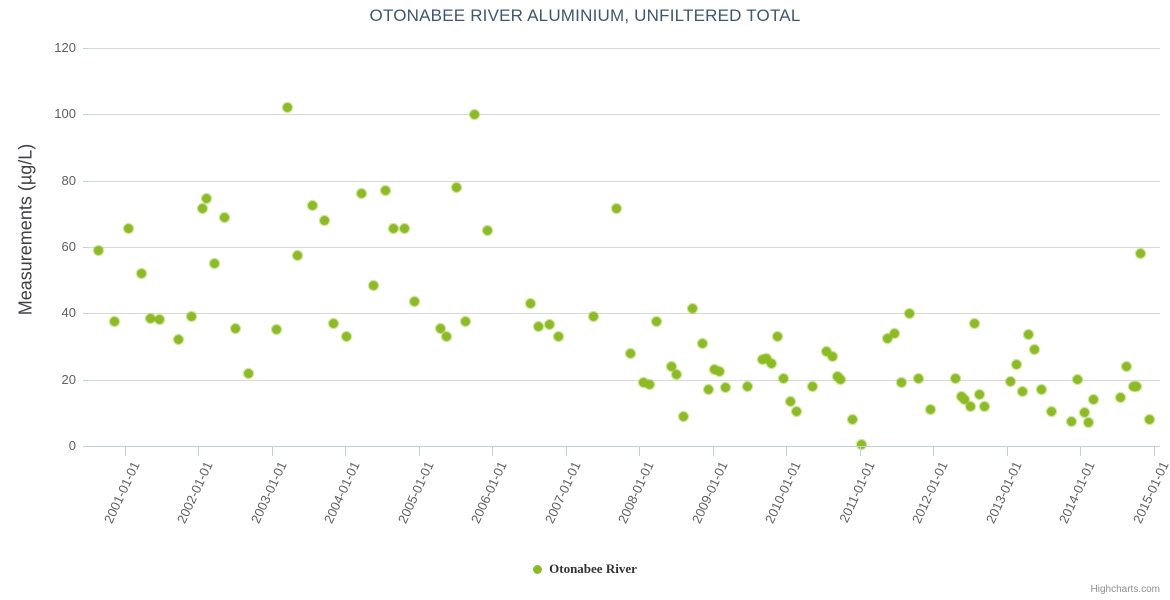  Describe the element at coordinates (1125, 589) in the screenshot. I see `highcharts-credit-link: Highcharts.com` at that location.